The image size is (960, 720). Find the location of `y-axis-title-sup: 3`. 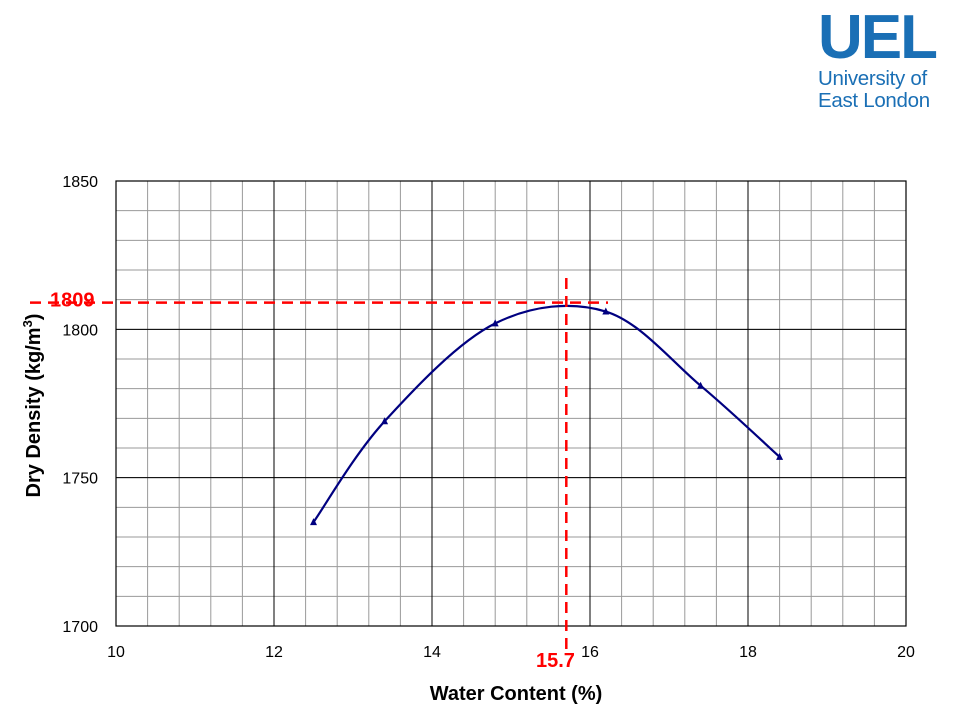

y-axis-title-sup: 3 is located at coordinates (27, 323).